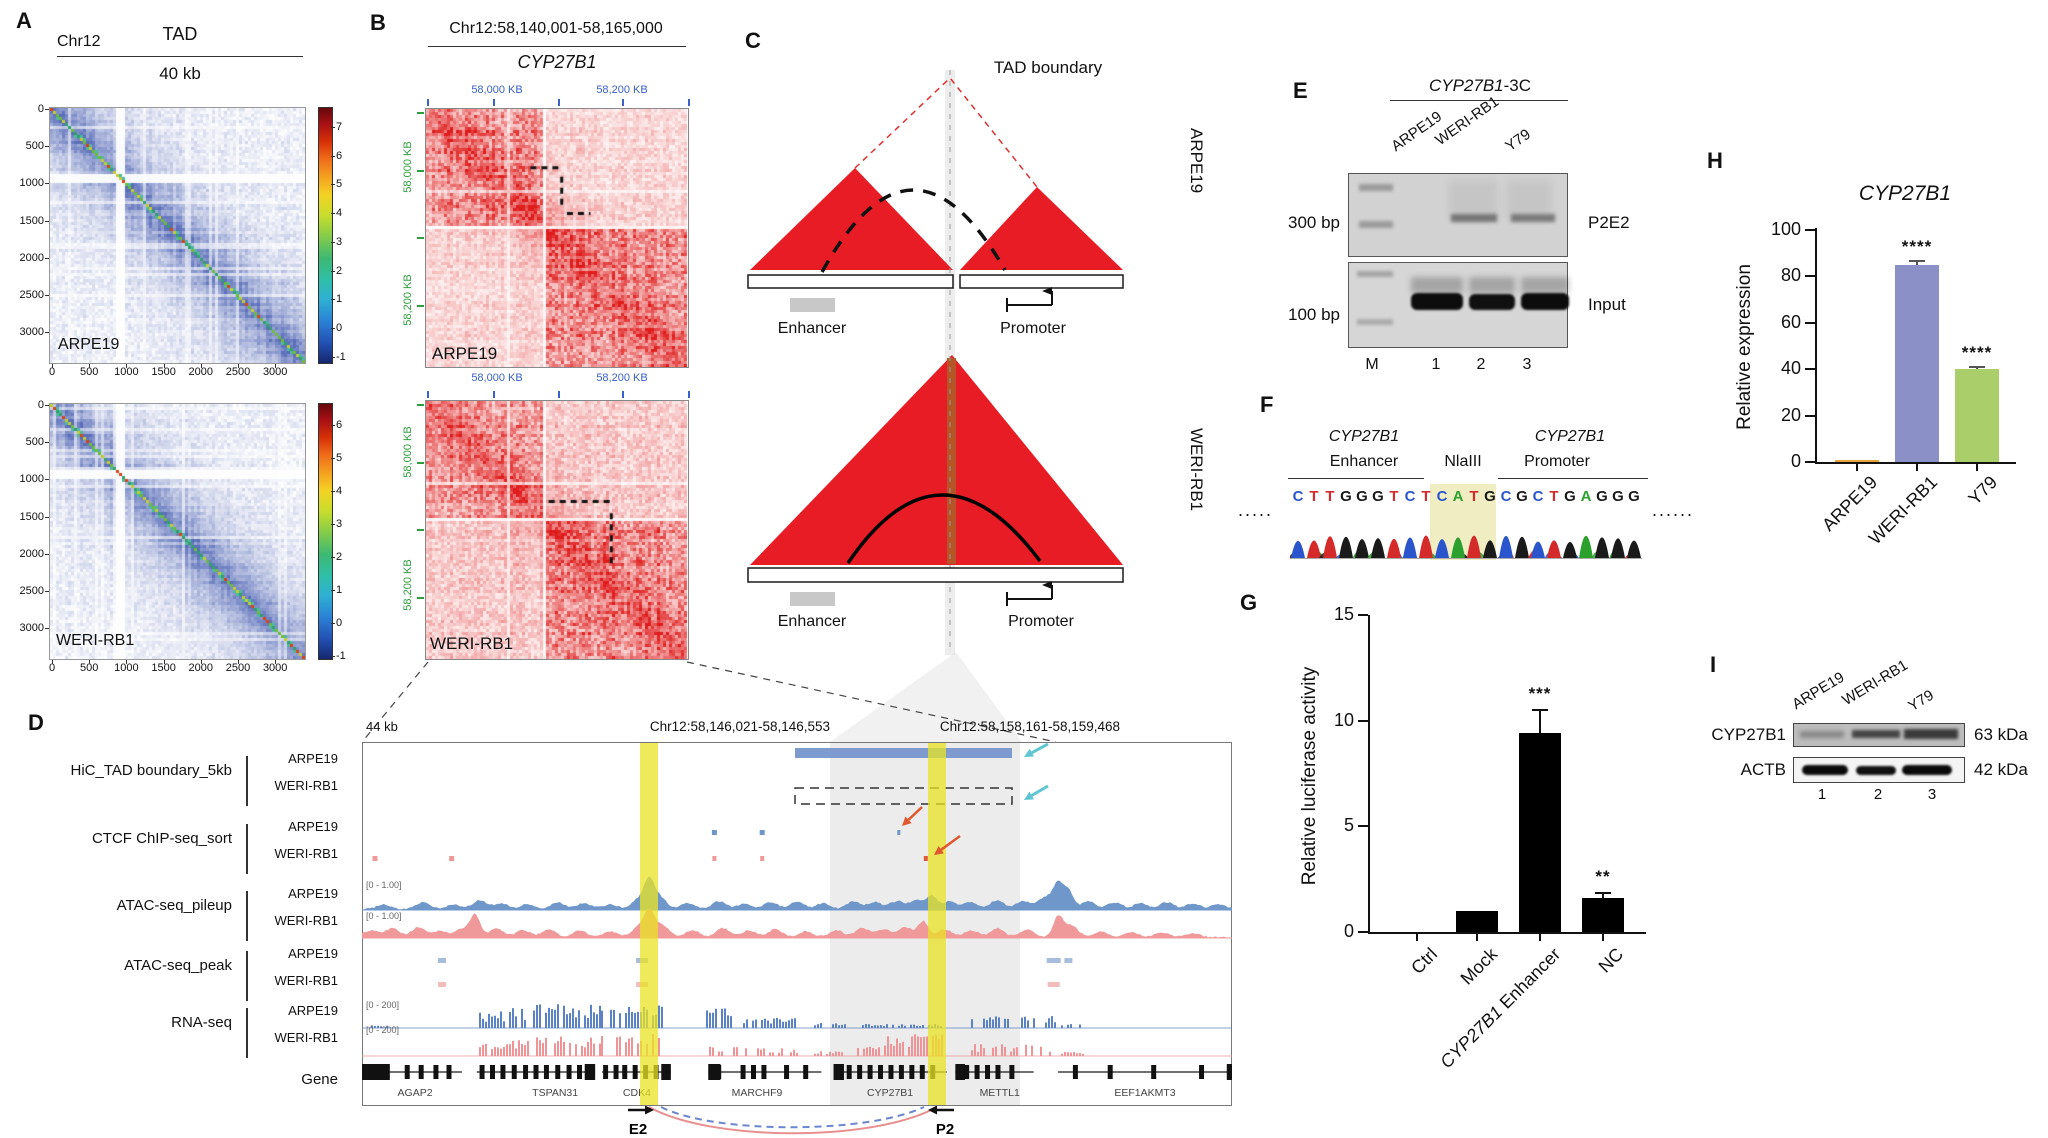 This screenshot has width=2048, height=1138. What do you see at coordinates (325, 235) in the screenshot?
I see `colorbar` at bounding box center [325, 235].